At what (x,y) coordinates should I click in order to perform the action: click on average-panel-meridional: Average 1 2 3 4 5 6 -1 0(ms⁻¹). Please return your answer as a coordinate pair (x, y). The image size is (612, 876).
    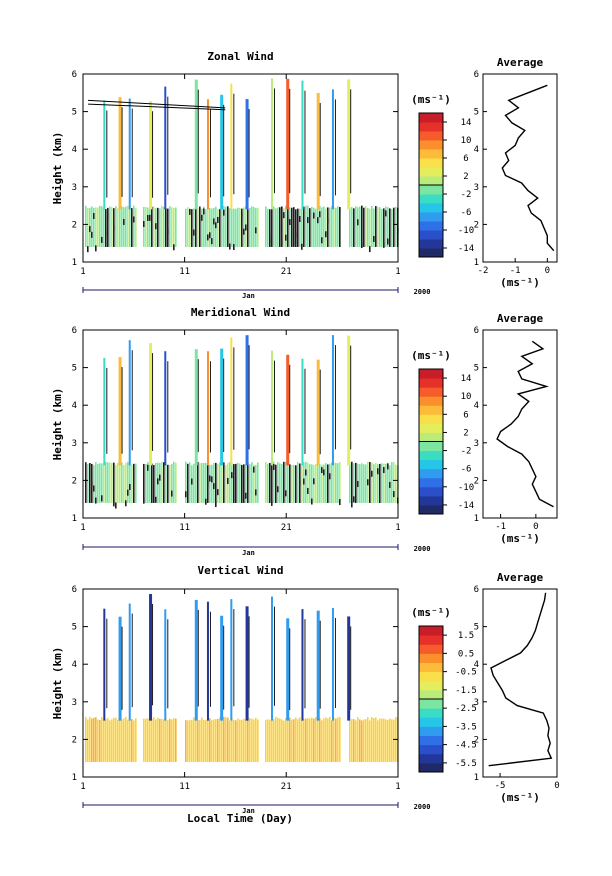
    Looking at the image, I should click on (516, 428).